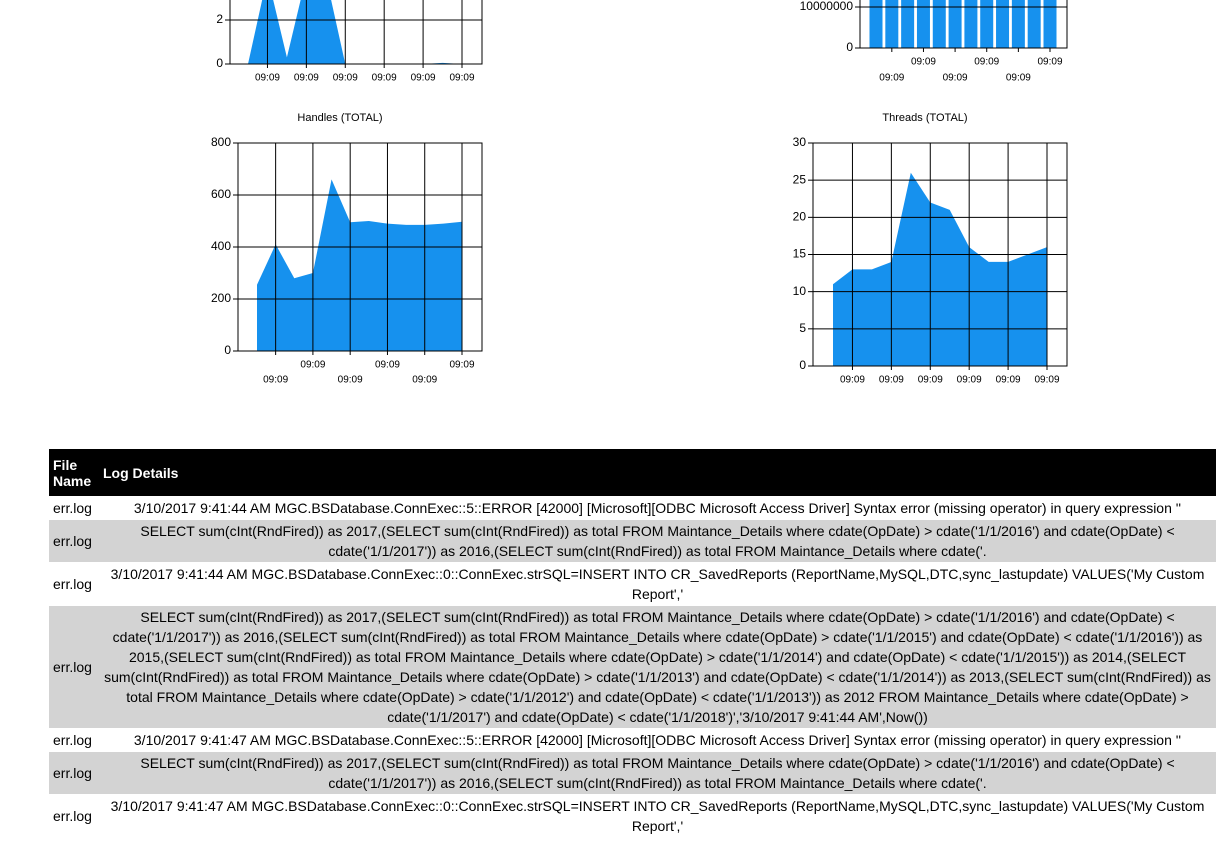 Image resolution: width=1216 pixels, height=854 pixels. What do you see at coordinates (219, 19) in the screenshot?
I see `y-tick-label: 2` at bounding box center [219, 19].